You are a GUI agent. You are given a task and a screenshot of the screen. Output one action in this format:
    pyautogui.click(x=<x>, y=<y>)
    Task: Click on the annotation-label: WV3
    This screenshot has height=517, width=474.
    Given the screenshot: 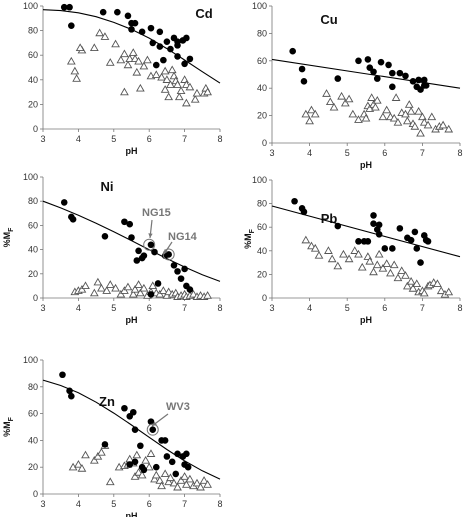 What is the action you would take?
    pyautogui.click(x=178, y=407)
    